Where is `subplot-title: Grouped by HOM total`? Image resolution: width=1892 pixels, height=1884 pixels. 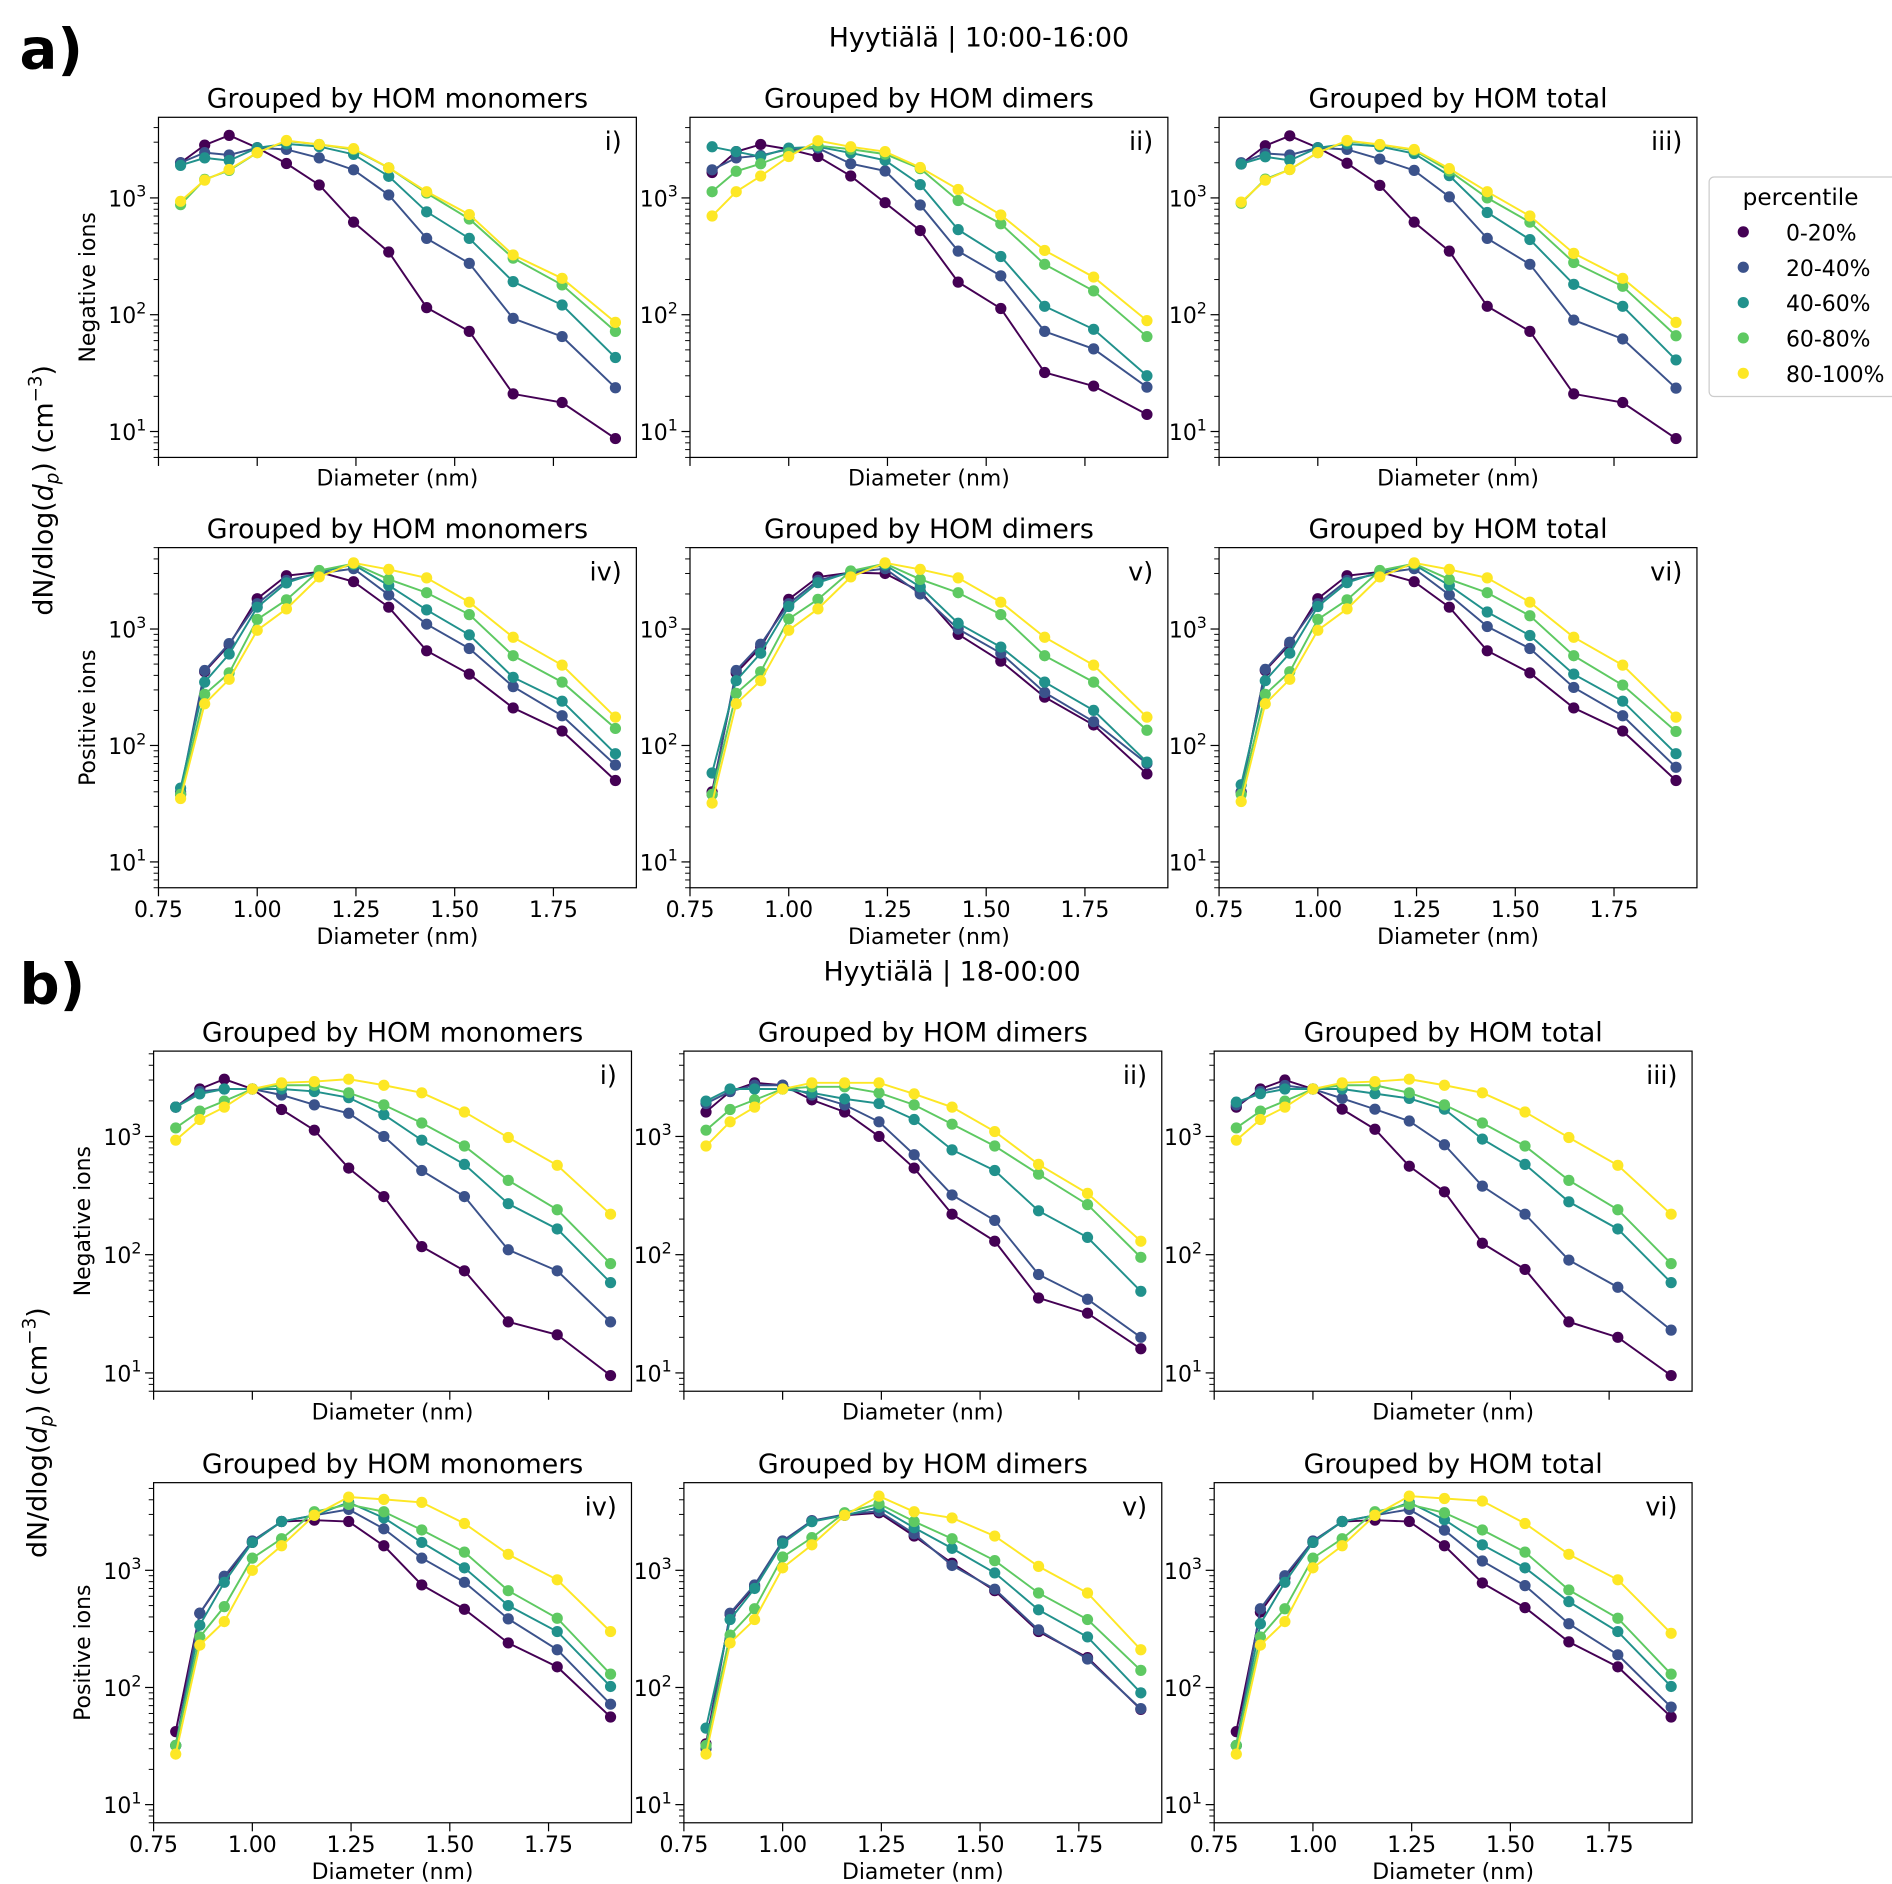
subplot-title: Grouped by HOM total is located at coordinates (1457, 99).